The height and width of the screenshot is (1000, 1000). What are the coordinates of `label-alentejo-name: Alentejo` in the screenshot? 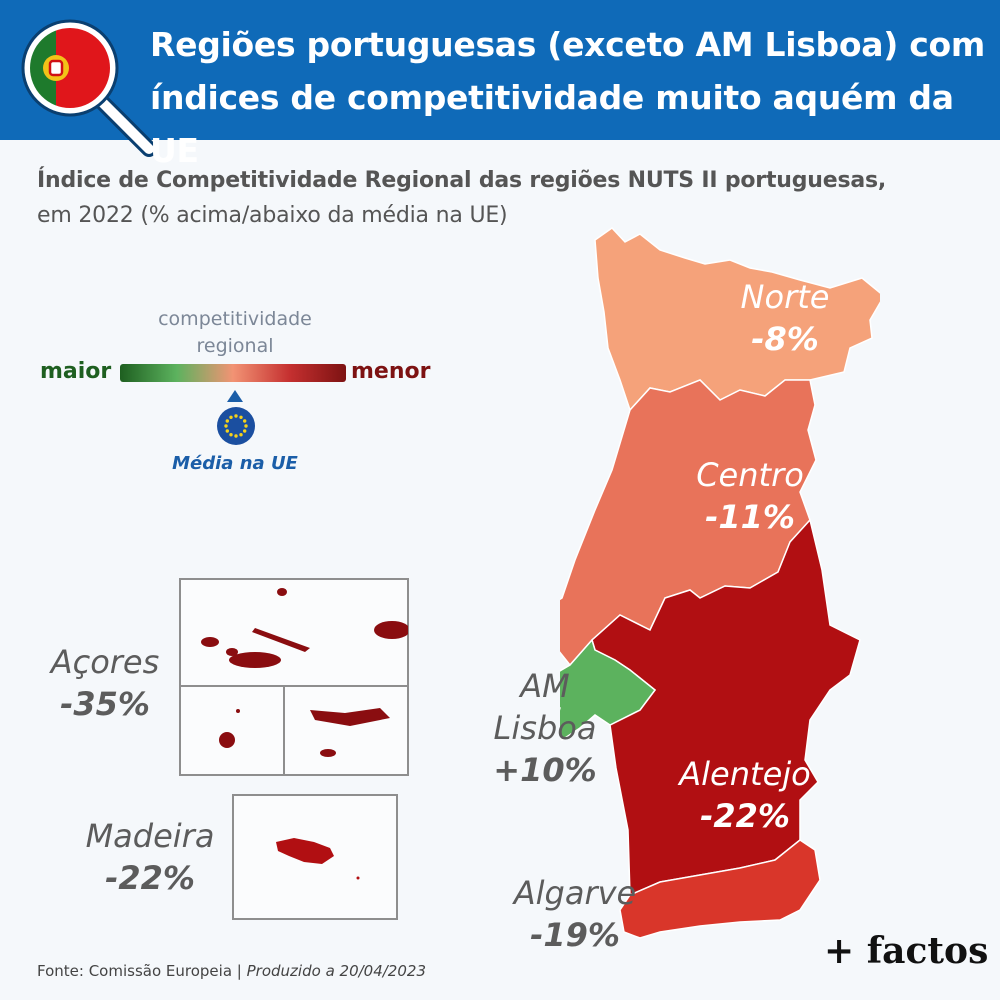 It's located at (745, 774).